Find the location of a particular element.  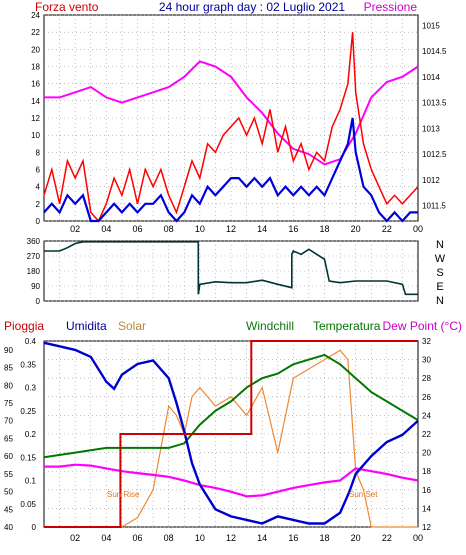

rain-tick-label: 0.2 is located at coordinates (31, 434).